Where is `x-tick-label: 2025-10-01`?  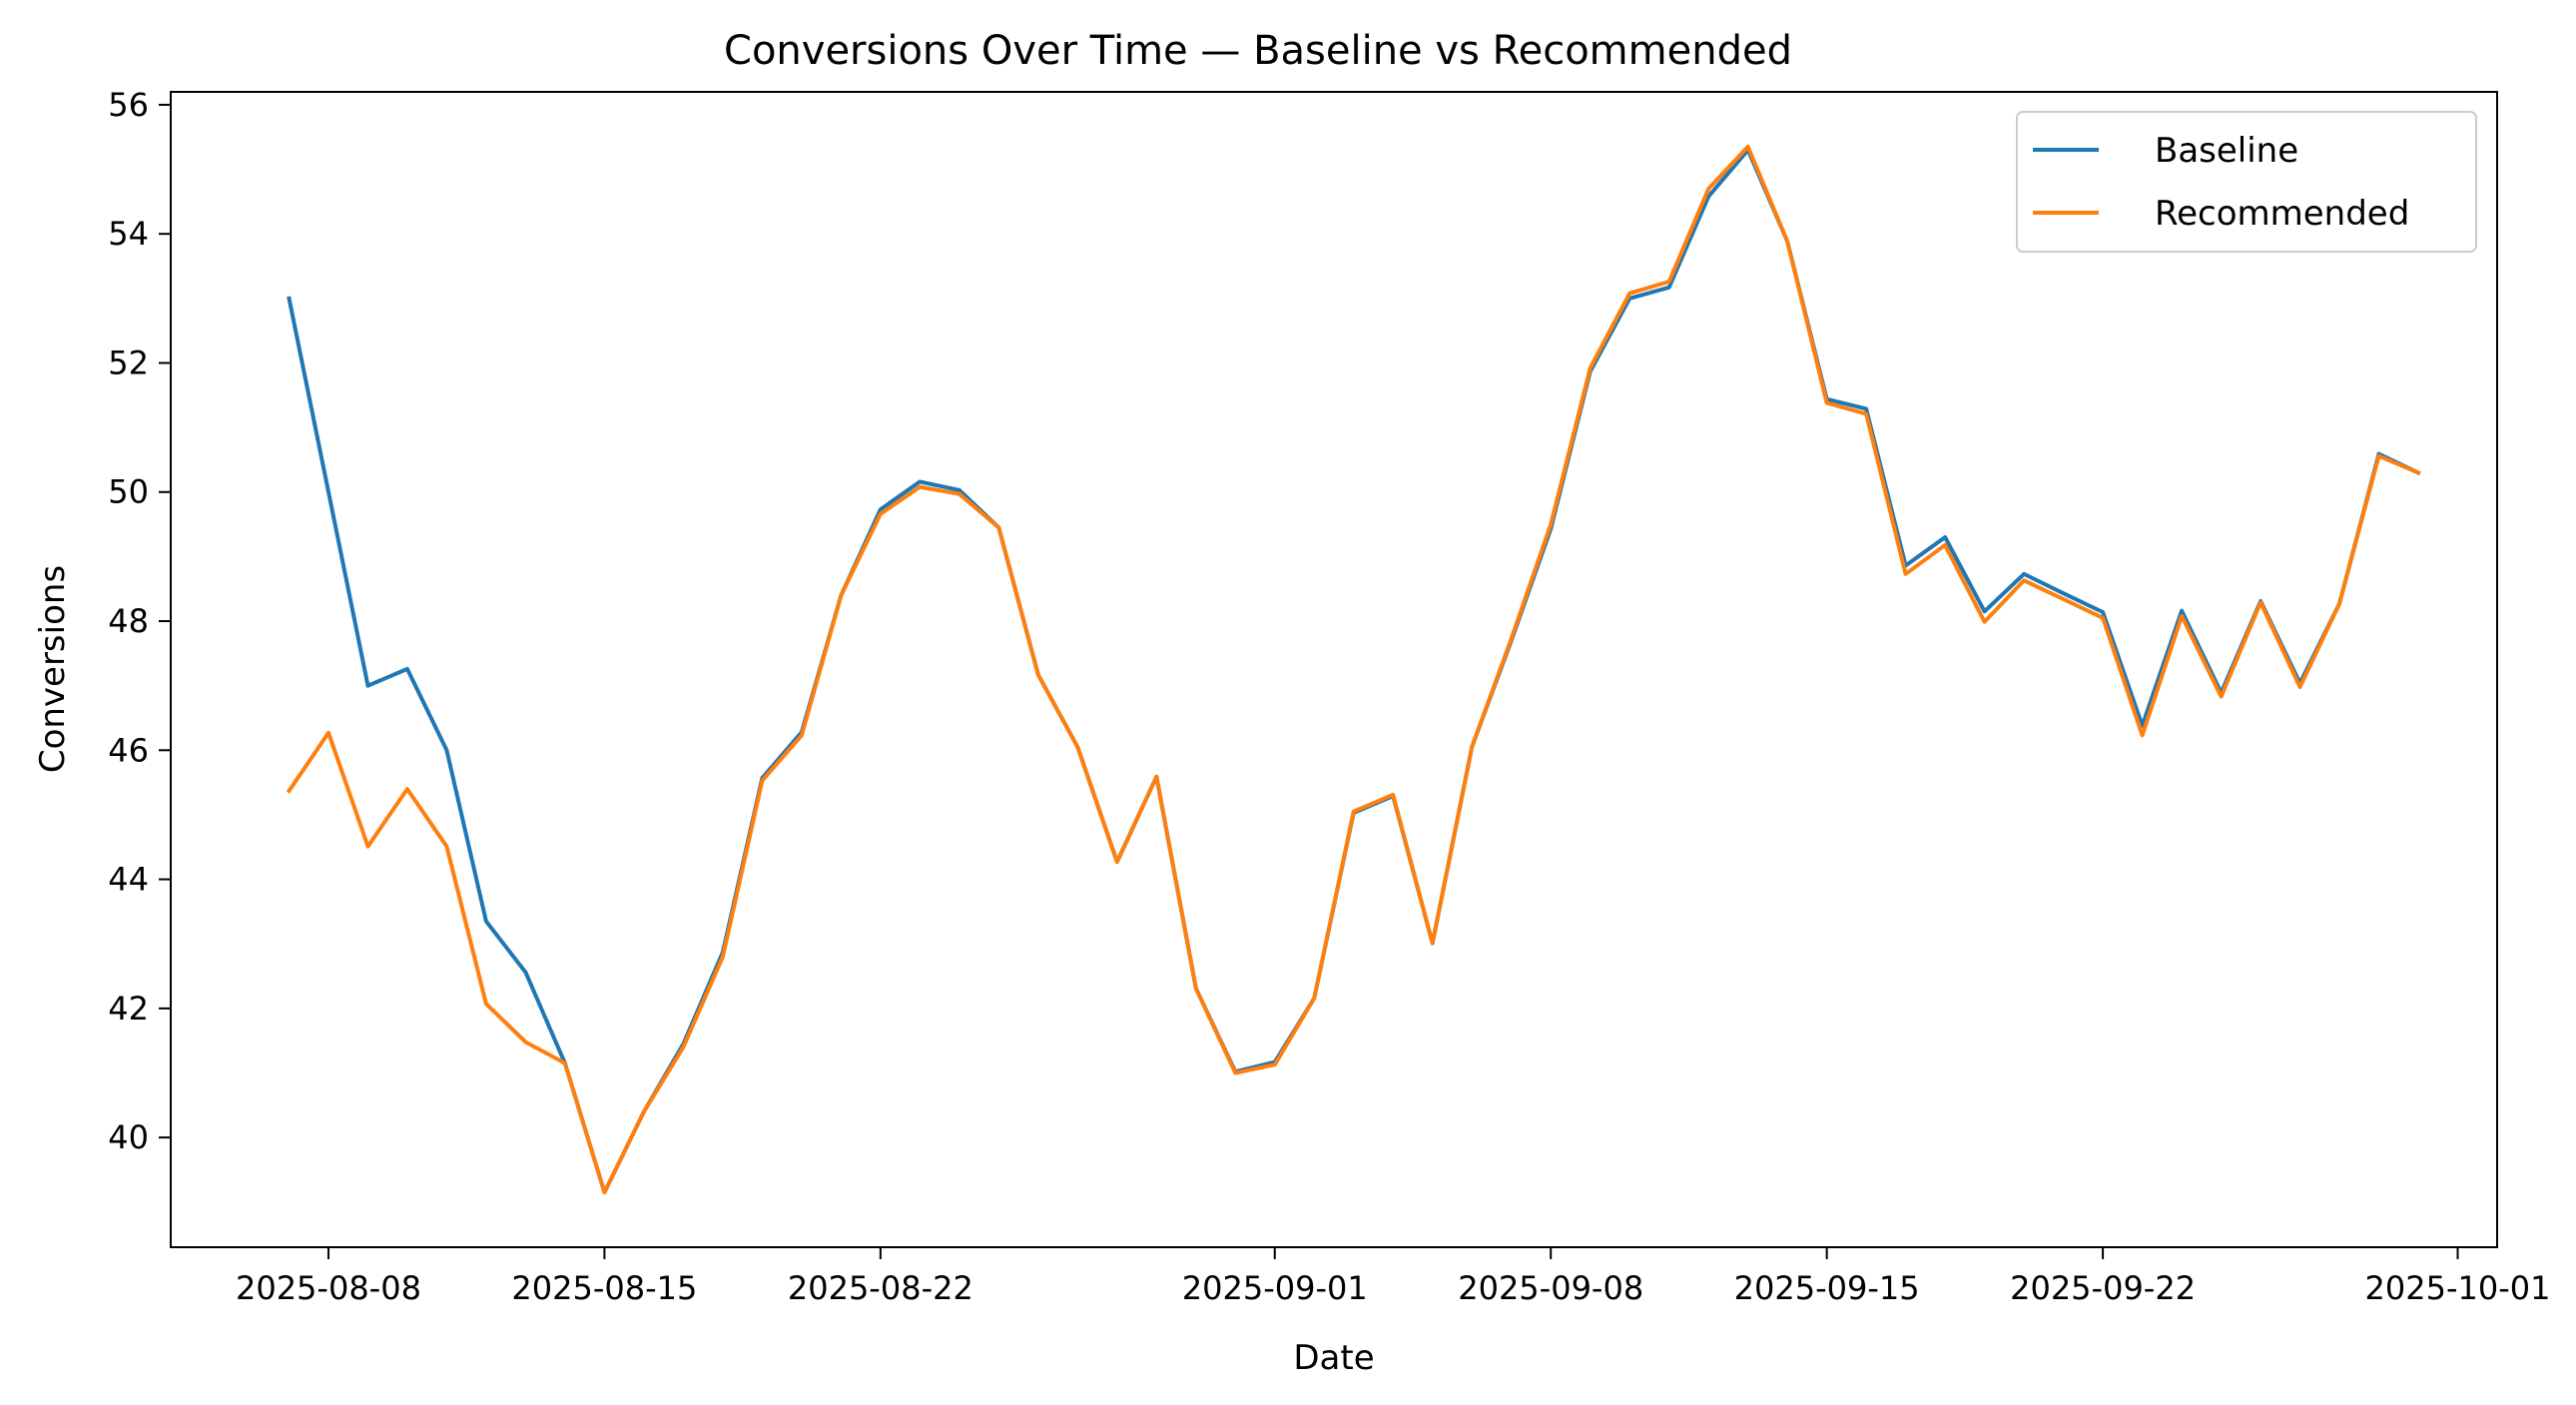 x-tick-label: 2025-10-01 is located at coordinates (2458, 1288).